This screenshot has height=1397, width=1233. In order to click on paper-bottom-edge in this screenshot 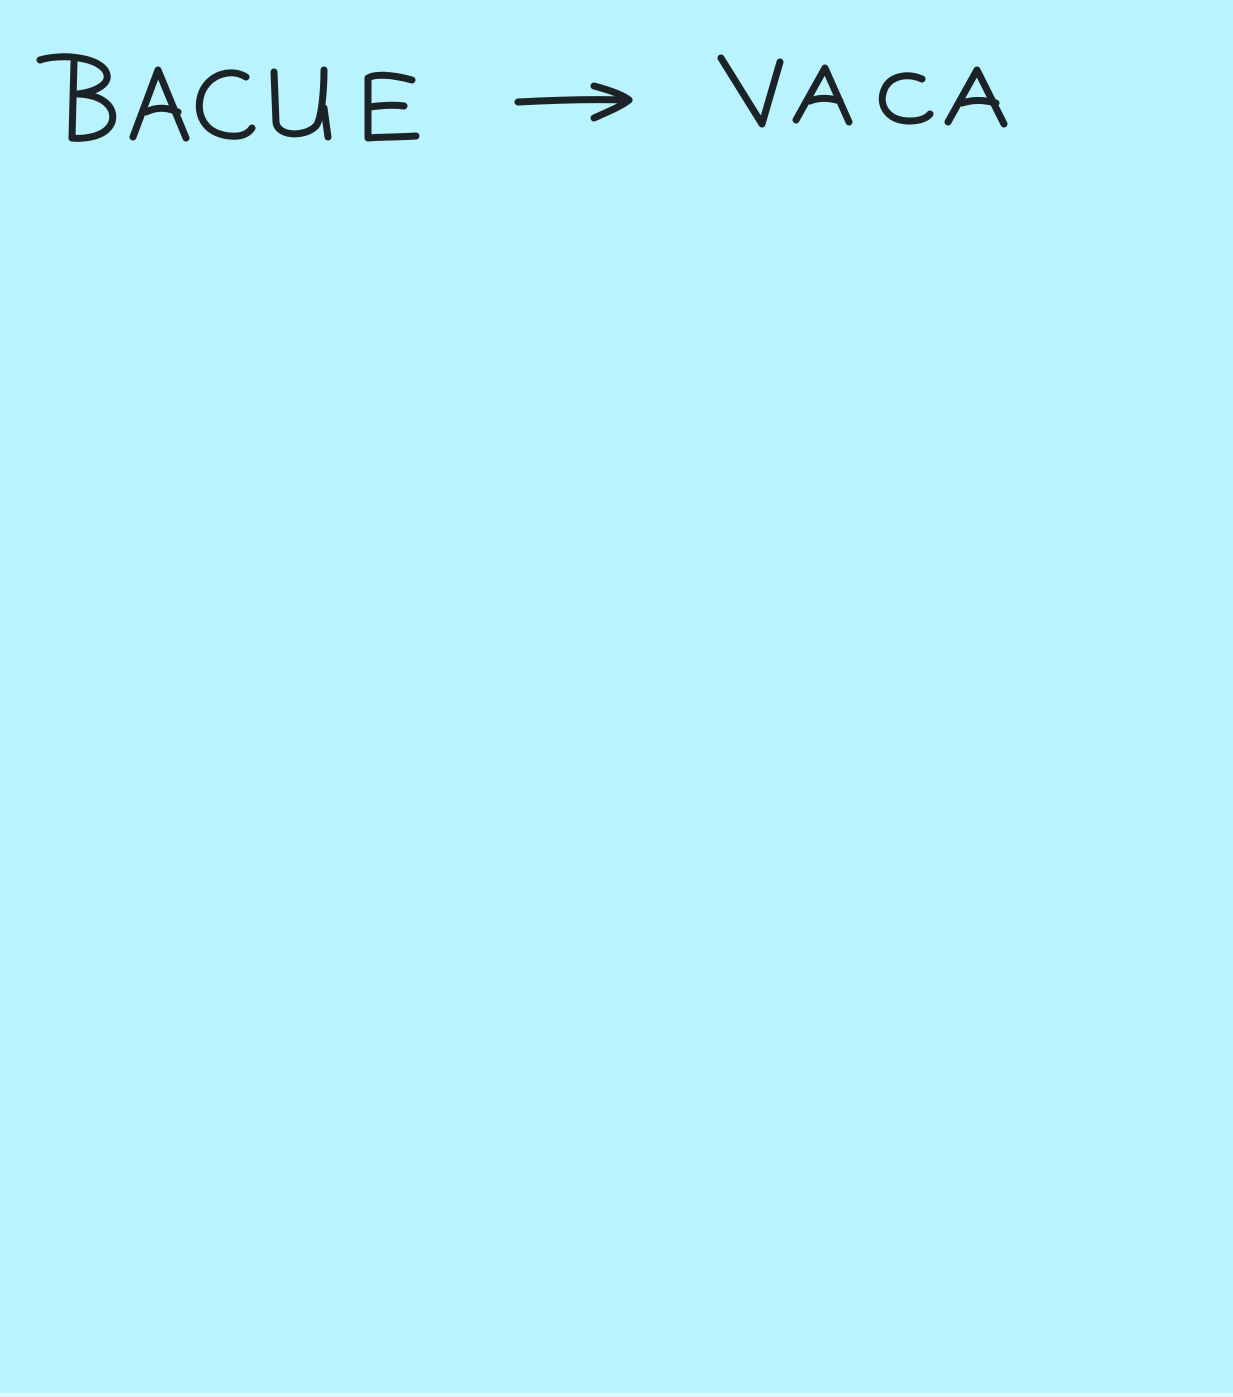, I will do `click(616, 1395)`.